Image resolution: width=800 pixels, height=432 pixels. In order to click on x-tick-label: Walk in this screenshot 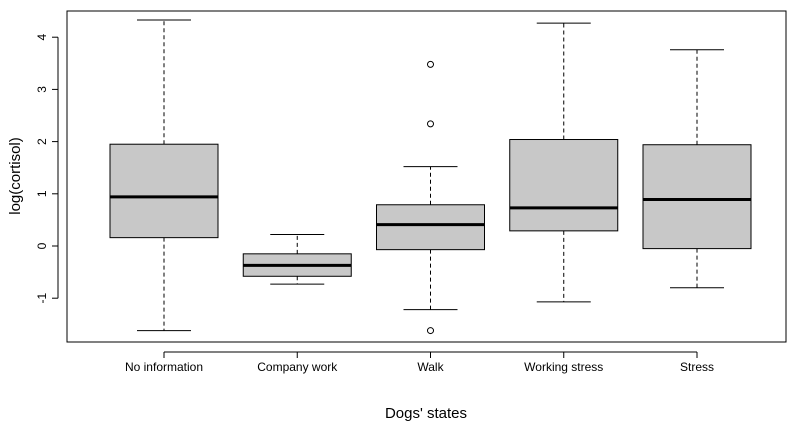, I will do `click(430, 367)`.